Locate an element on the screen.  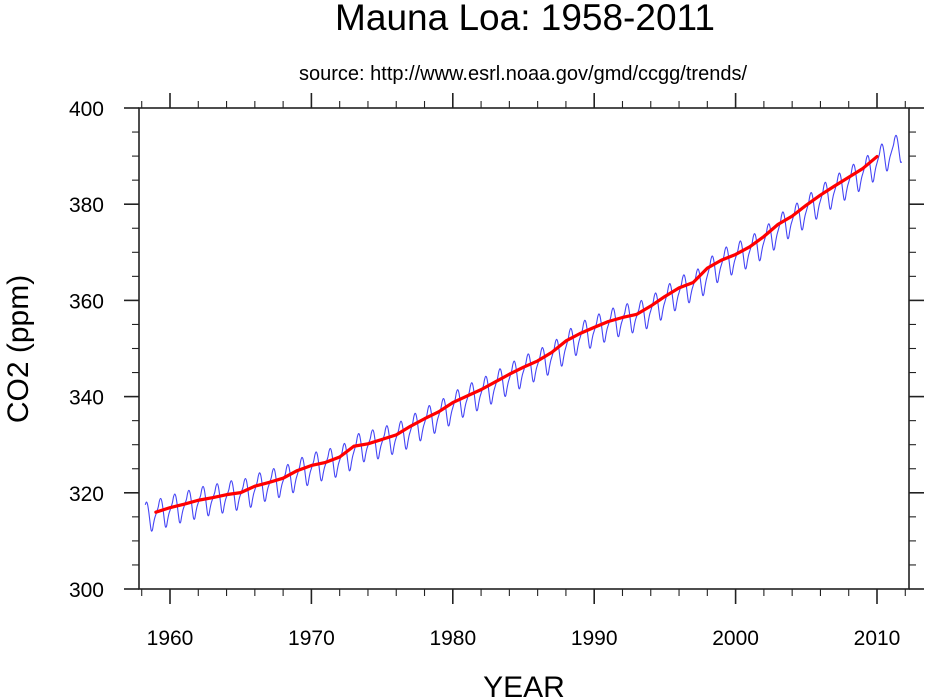
x-axis-tick-labels: 1960 1970 1980 1990 2000 2010 is located at coordinates (524, 638).